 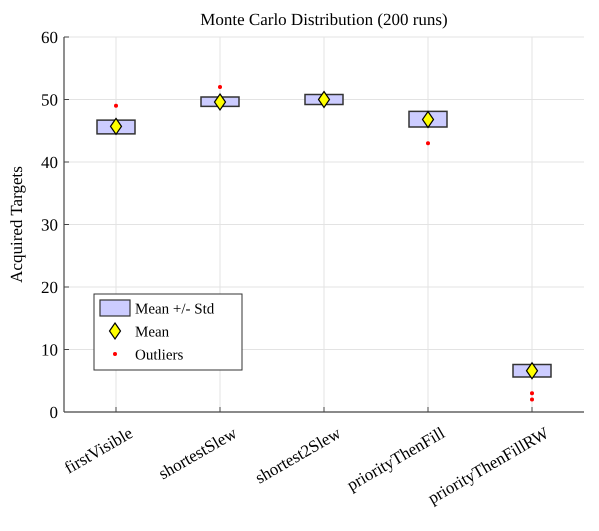 What do you see at coordinates (49, 37) in the screenshot?
I see `y-tick-label: 60` at bounding box center [49, 37].